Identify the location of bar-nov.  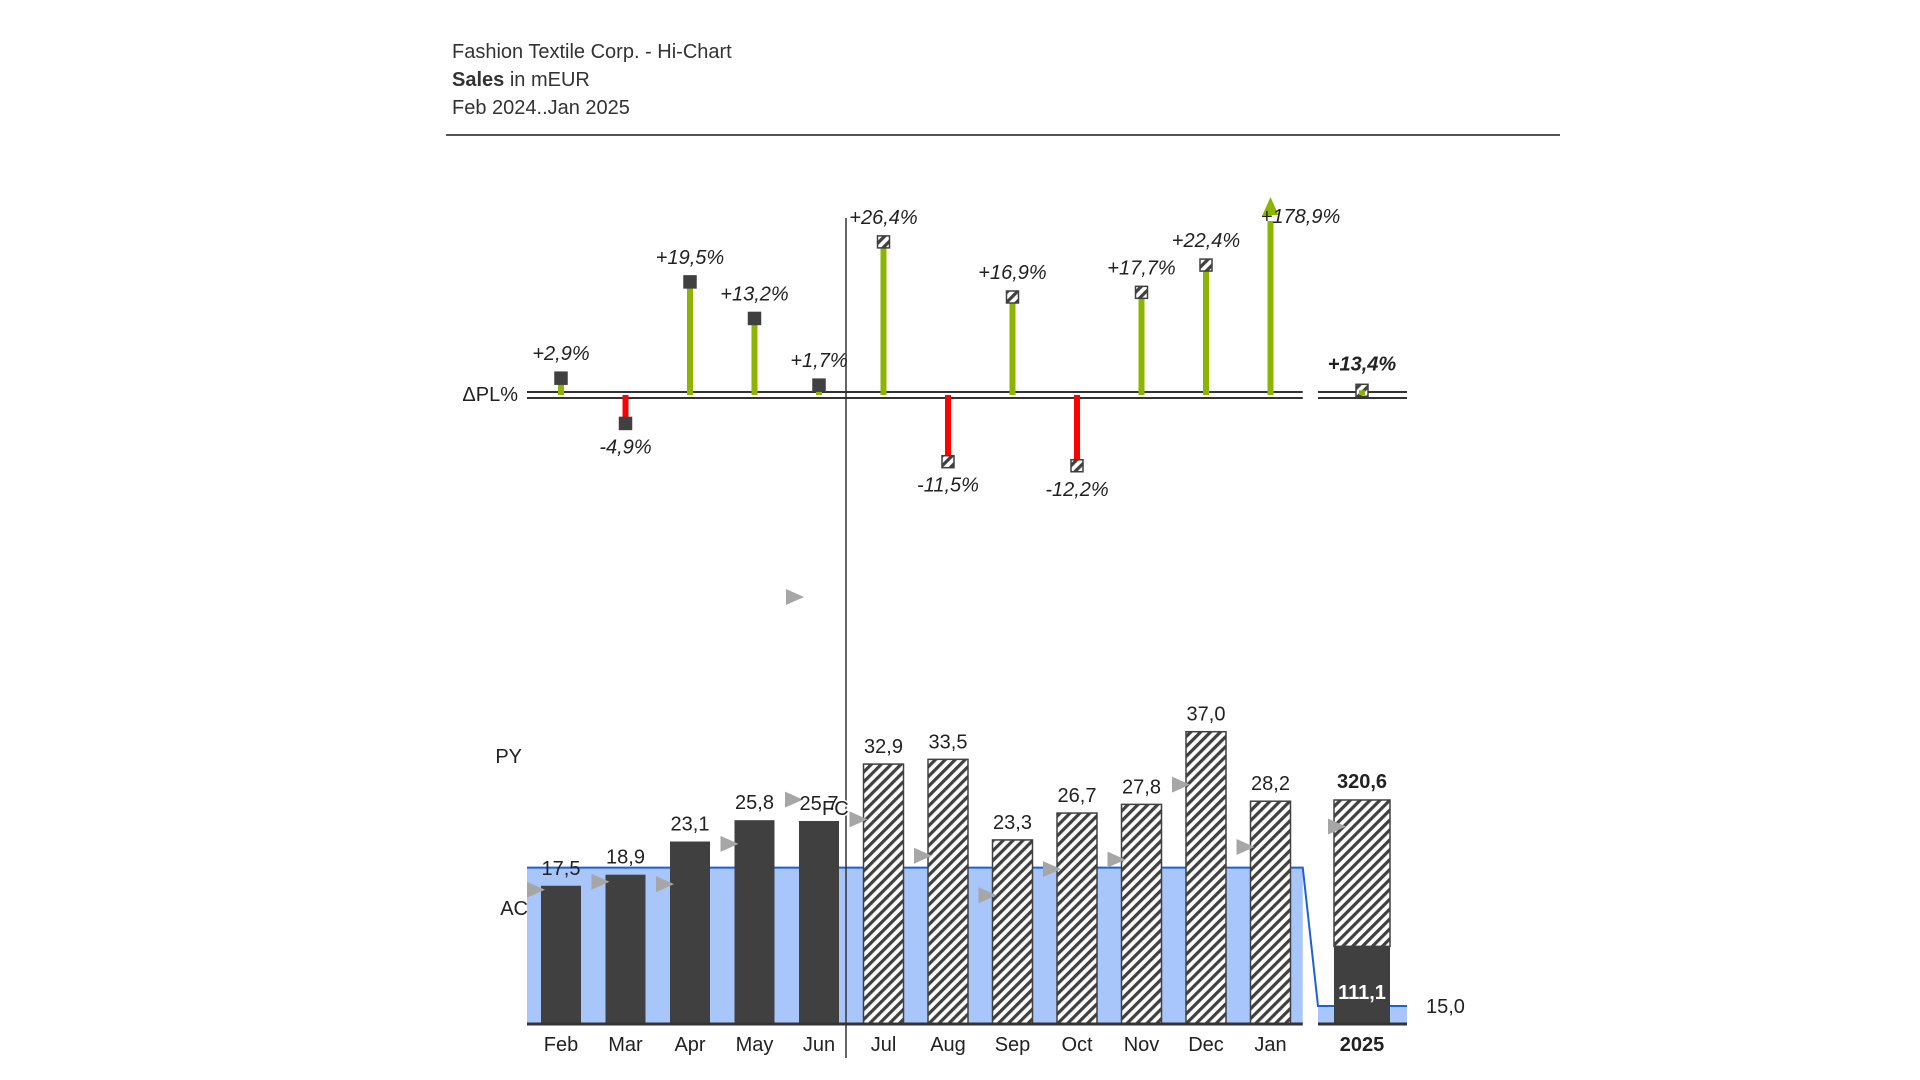
(1141, 914).